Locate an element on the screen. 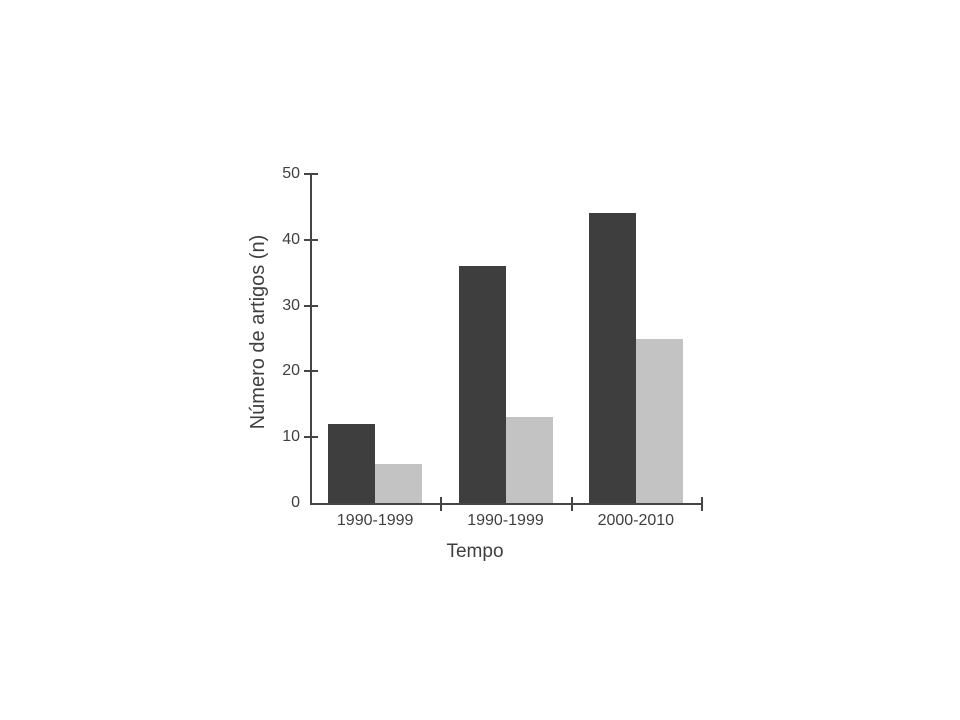  x-axis-title: Tempo is located at coordinates (475, 551).